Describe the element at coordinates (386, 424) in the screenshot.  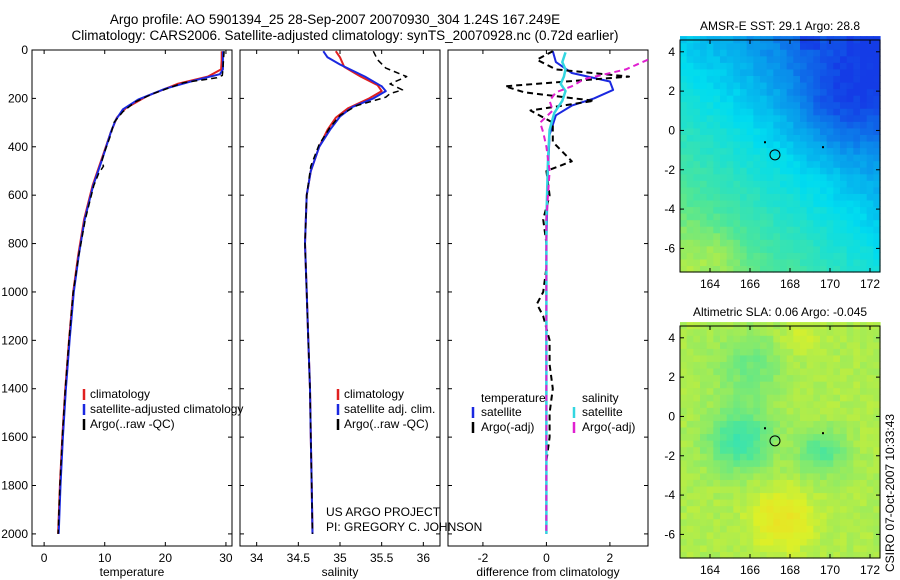
I see `salinity-legend-label: Argo(..raw -QC)` at that location.